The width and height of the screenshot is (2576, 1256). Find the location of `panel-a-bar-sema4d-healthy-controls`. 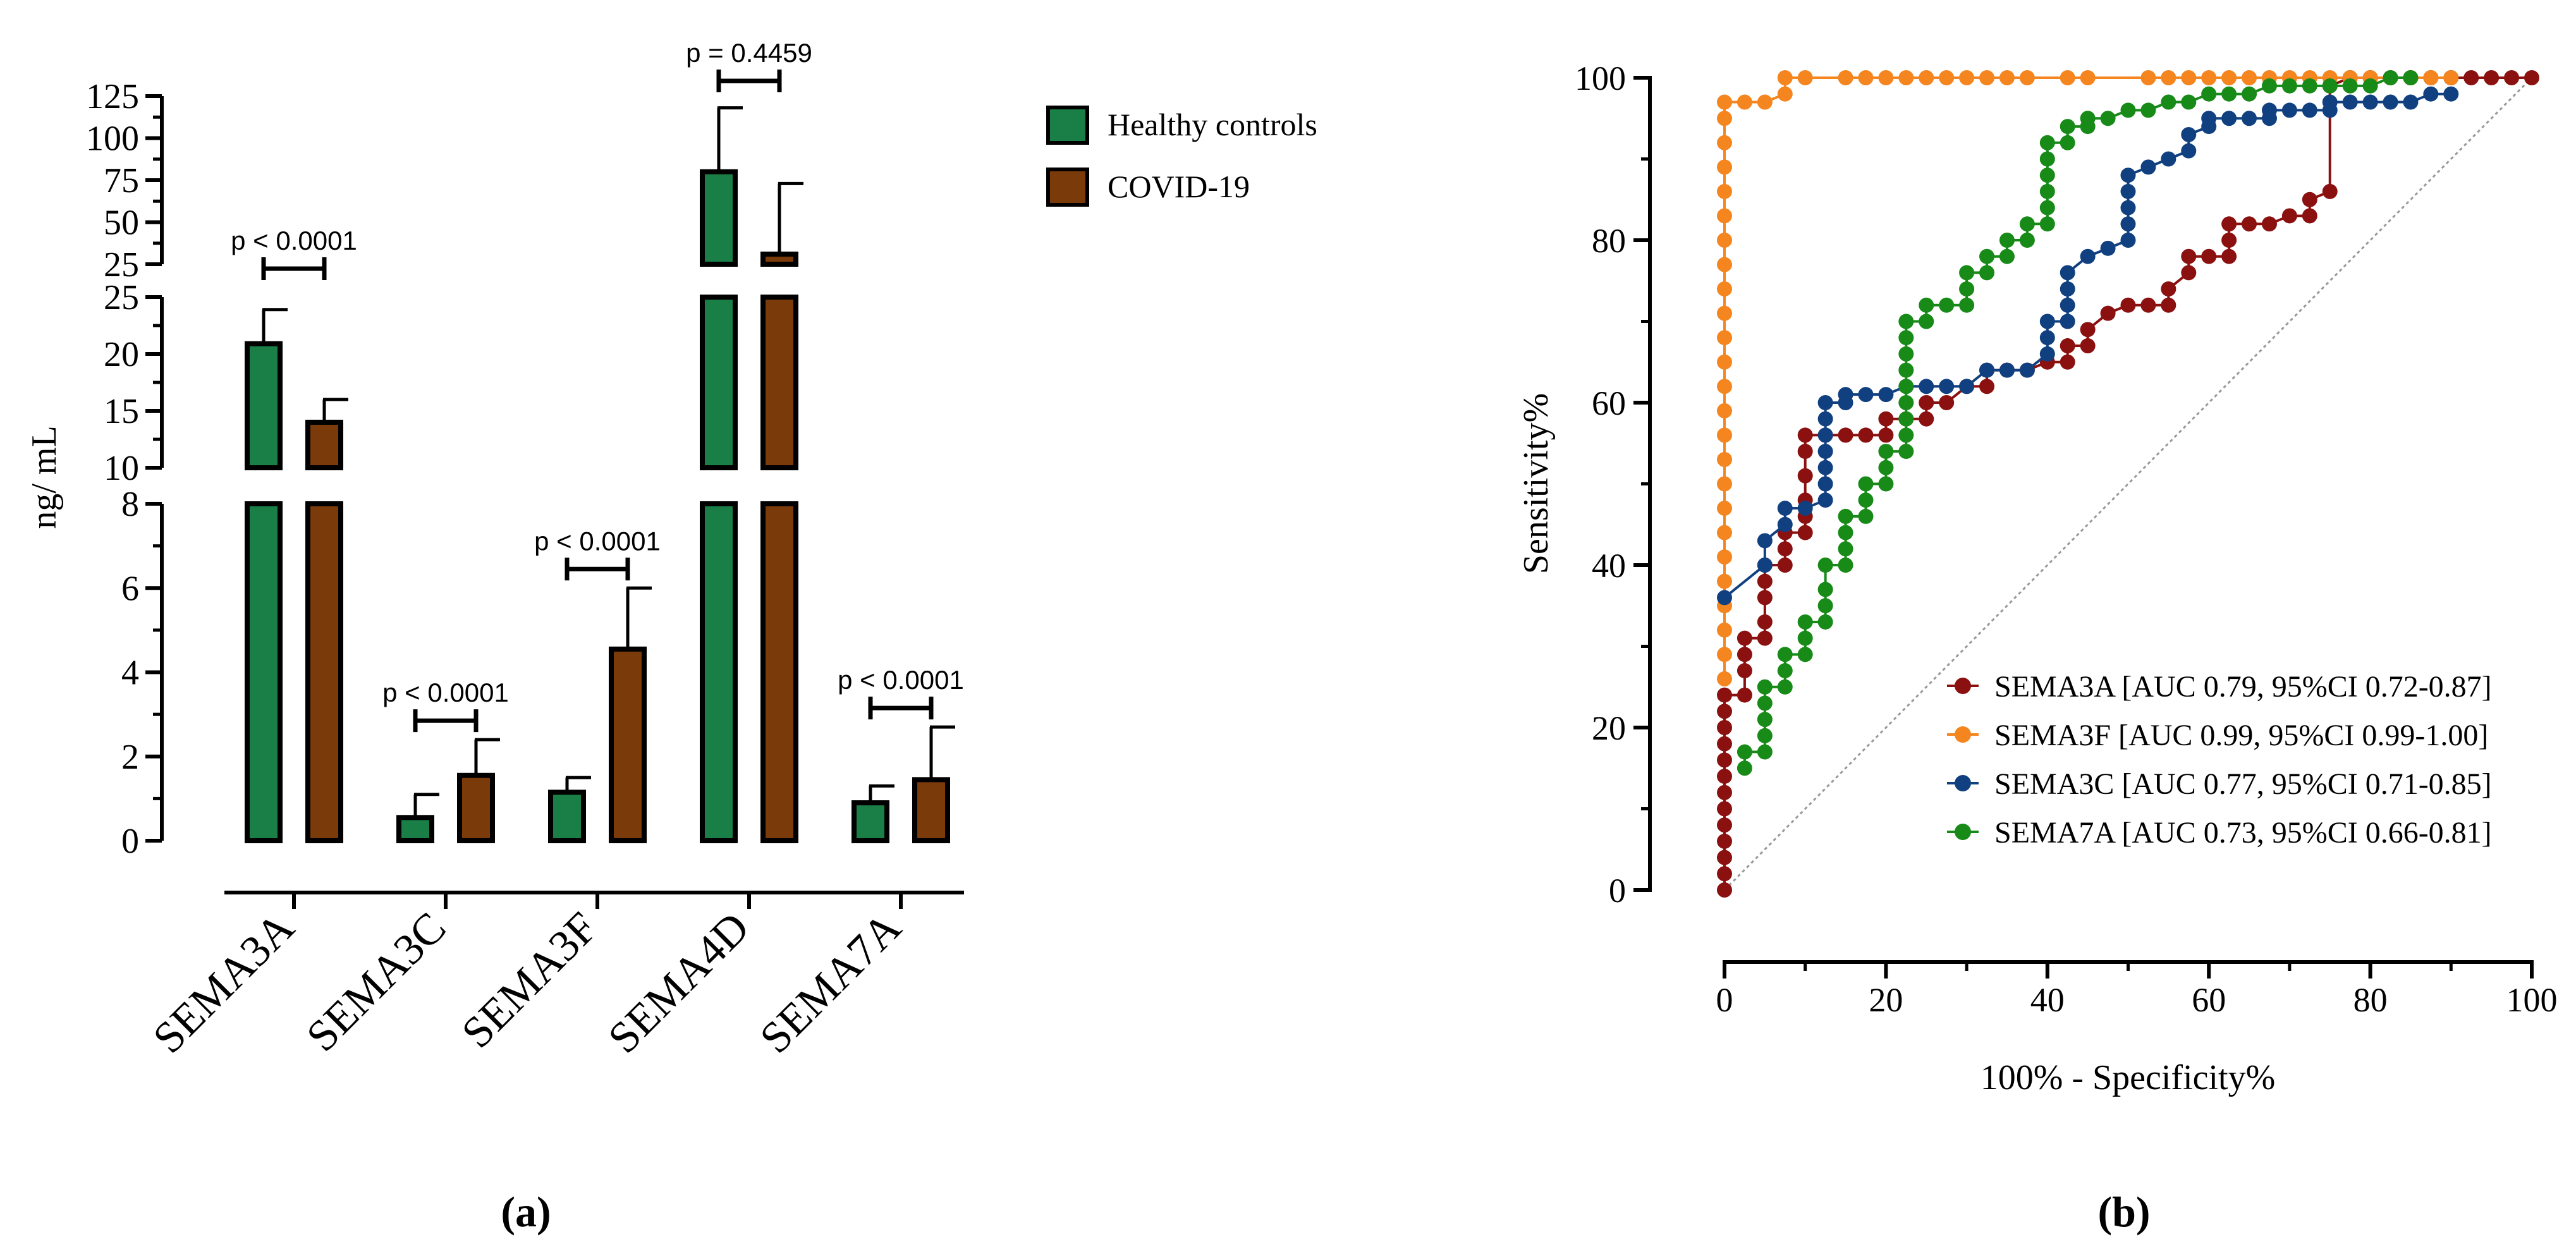

panel-a-bar-sema4d-healthy-controls is located at coordinates (719, 672).